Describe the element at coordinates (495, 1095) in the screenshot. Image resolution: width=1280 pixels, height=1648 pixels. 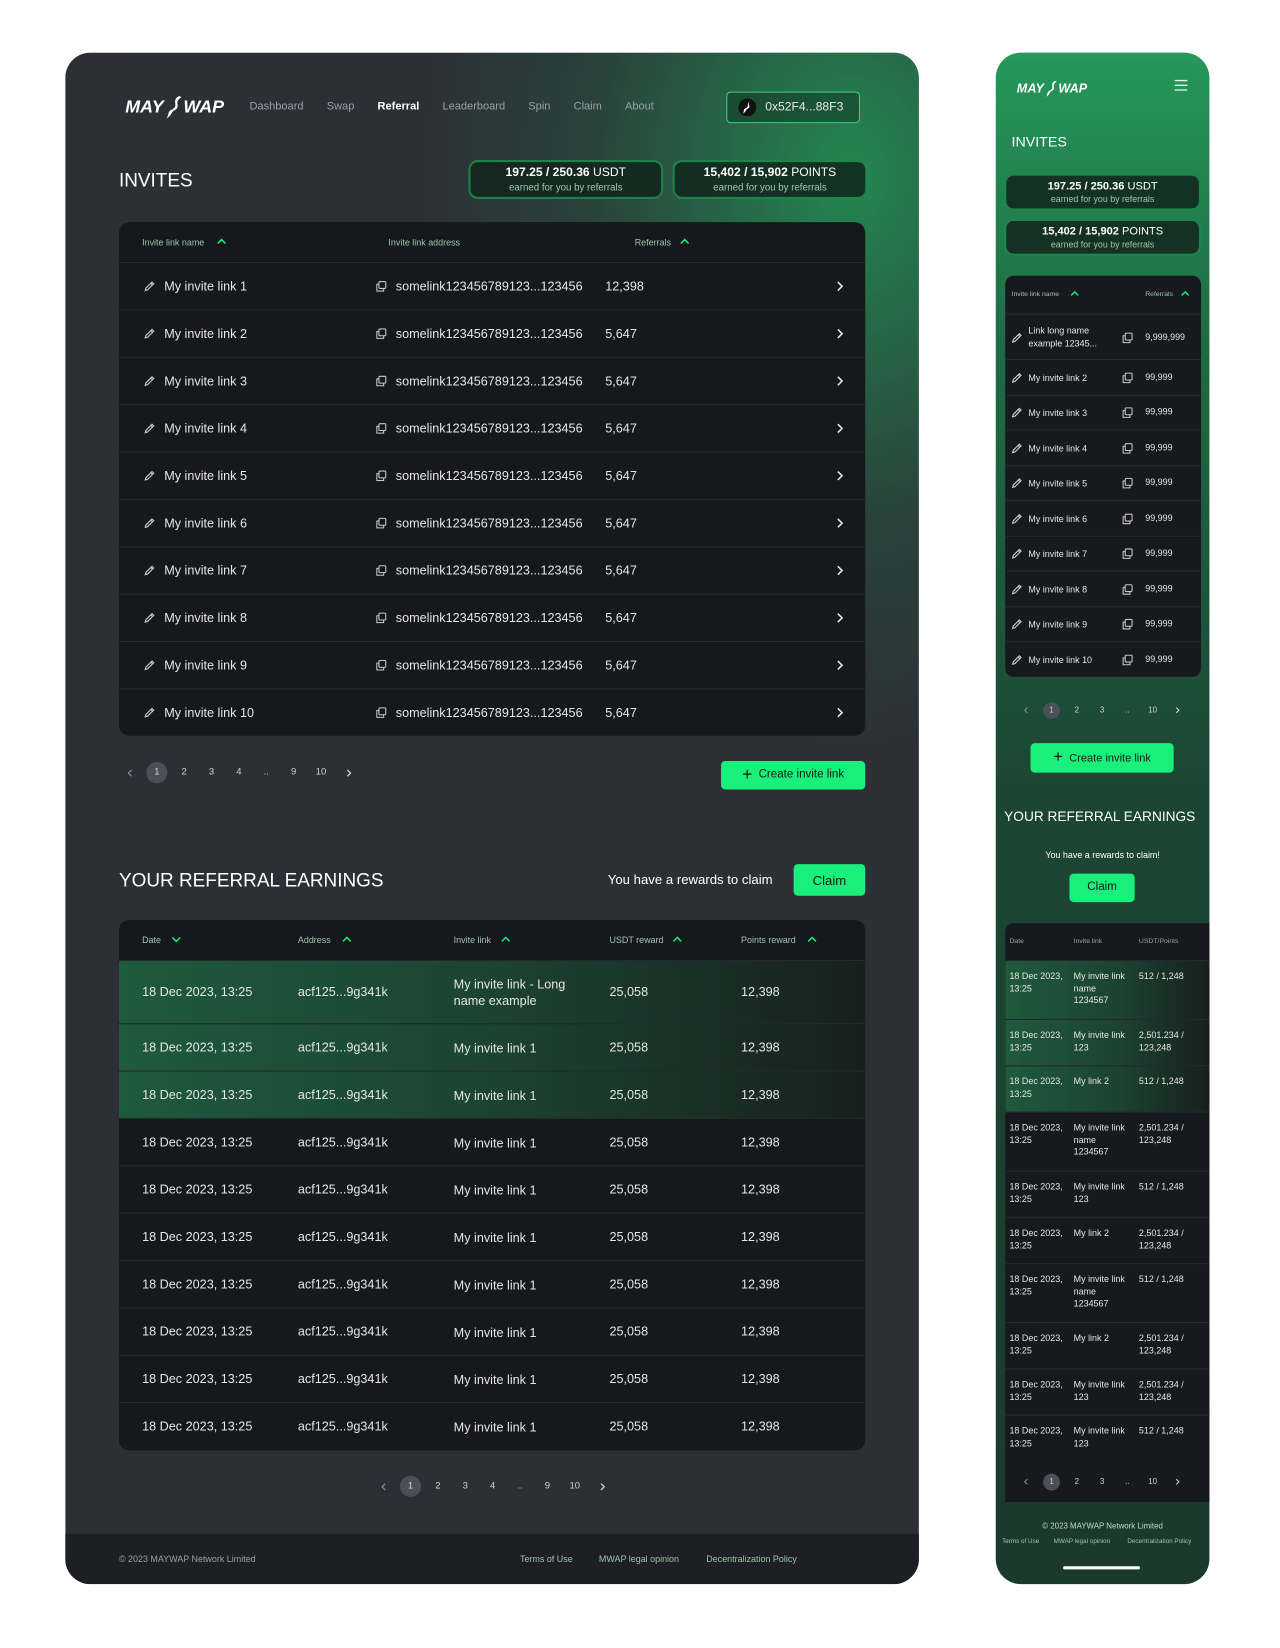
I see `cell: My invite link 1` at that location.